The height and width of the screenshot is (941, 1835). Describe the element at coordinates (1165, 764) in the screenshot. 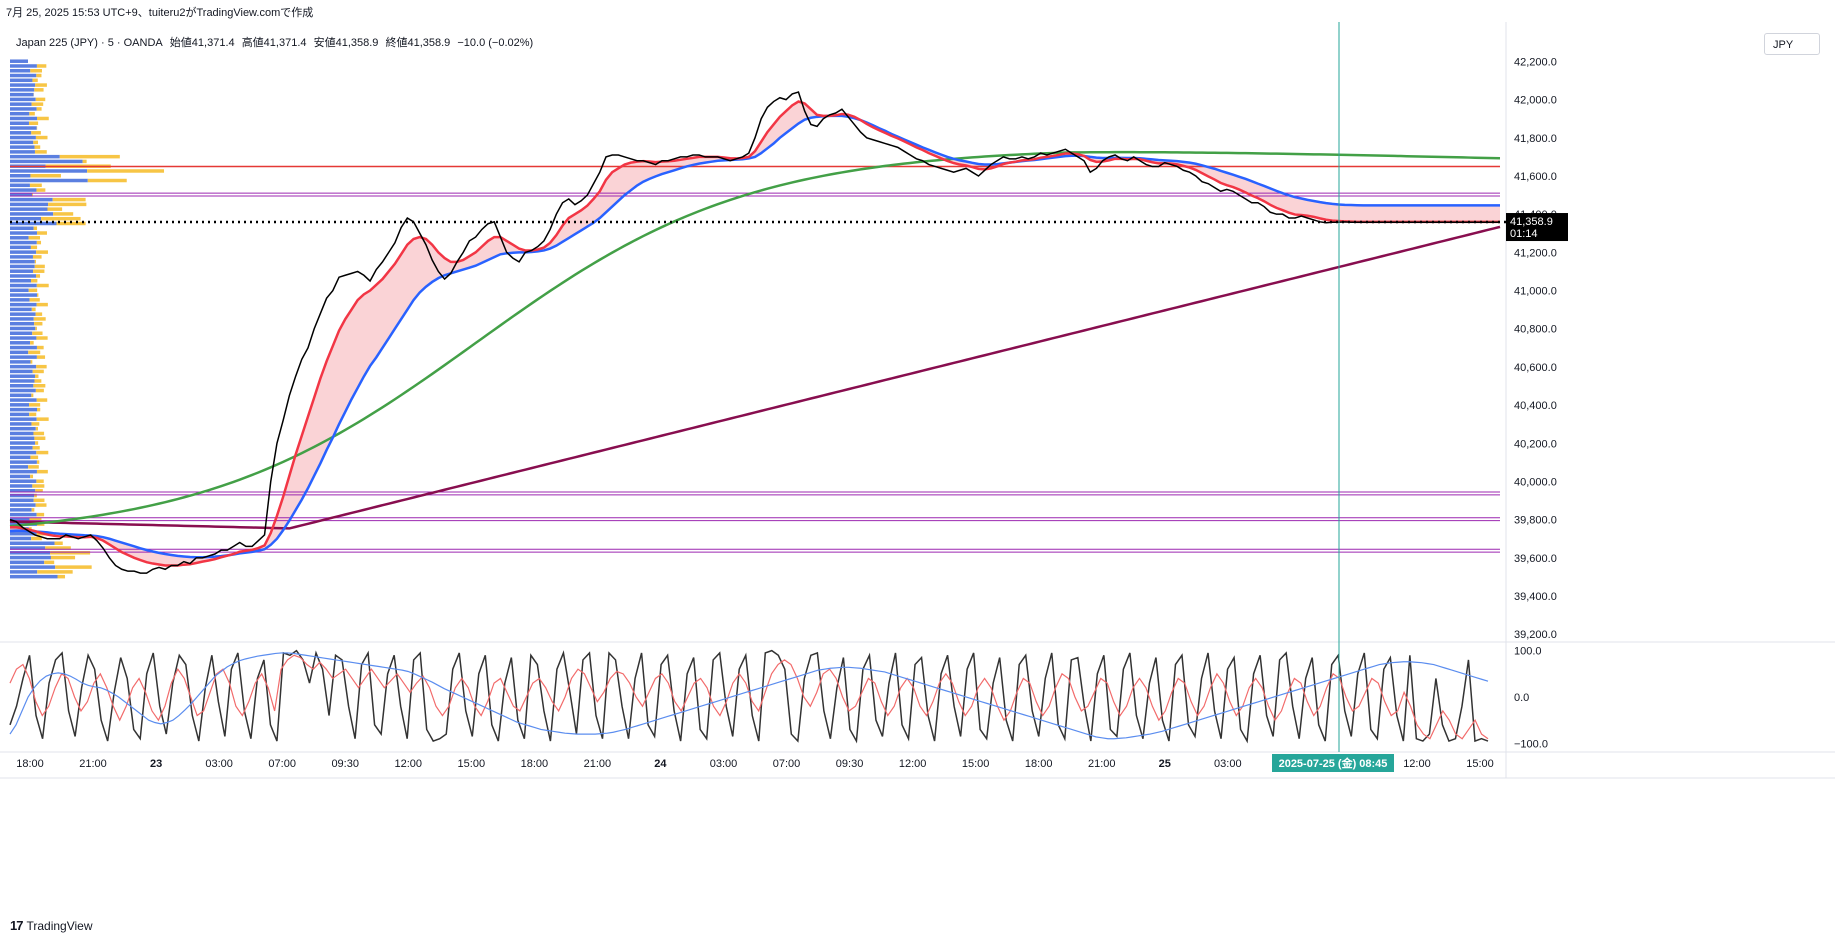

I see `x-tick-label: 25` at that location.